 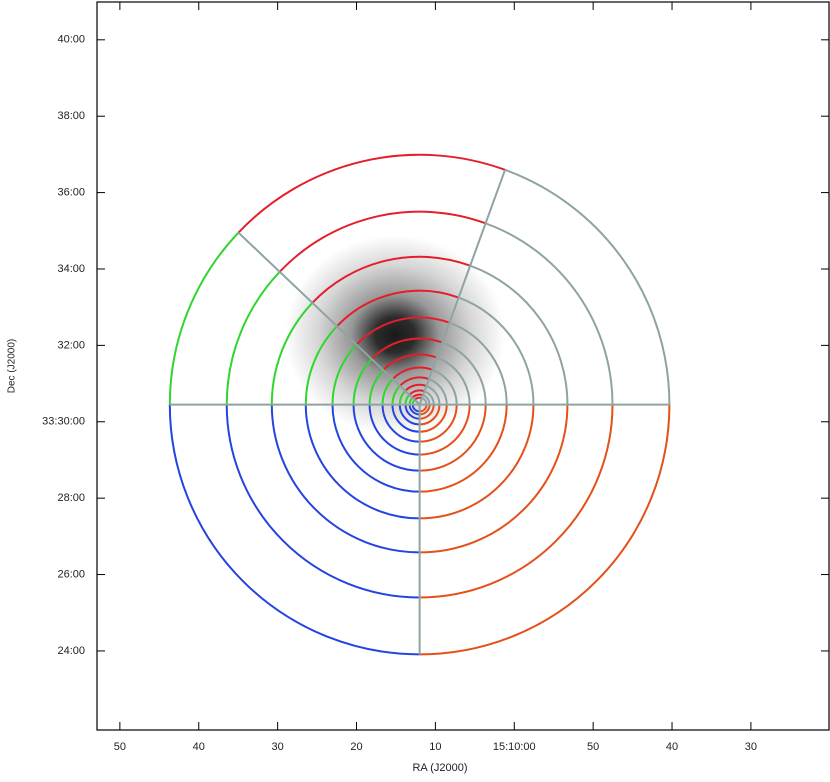 What do you see at coordinates (514, 747) in the screenshot?
I see `x-tick-label: 15:10:00` at bounding box center [514, 747].